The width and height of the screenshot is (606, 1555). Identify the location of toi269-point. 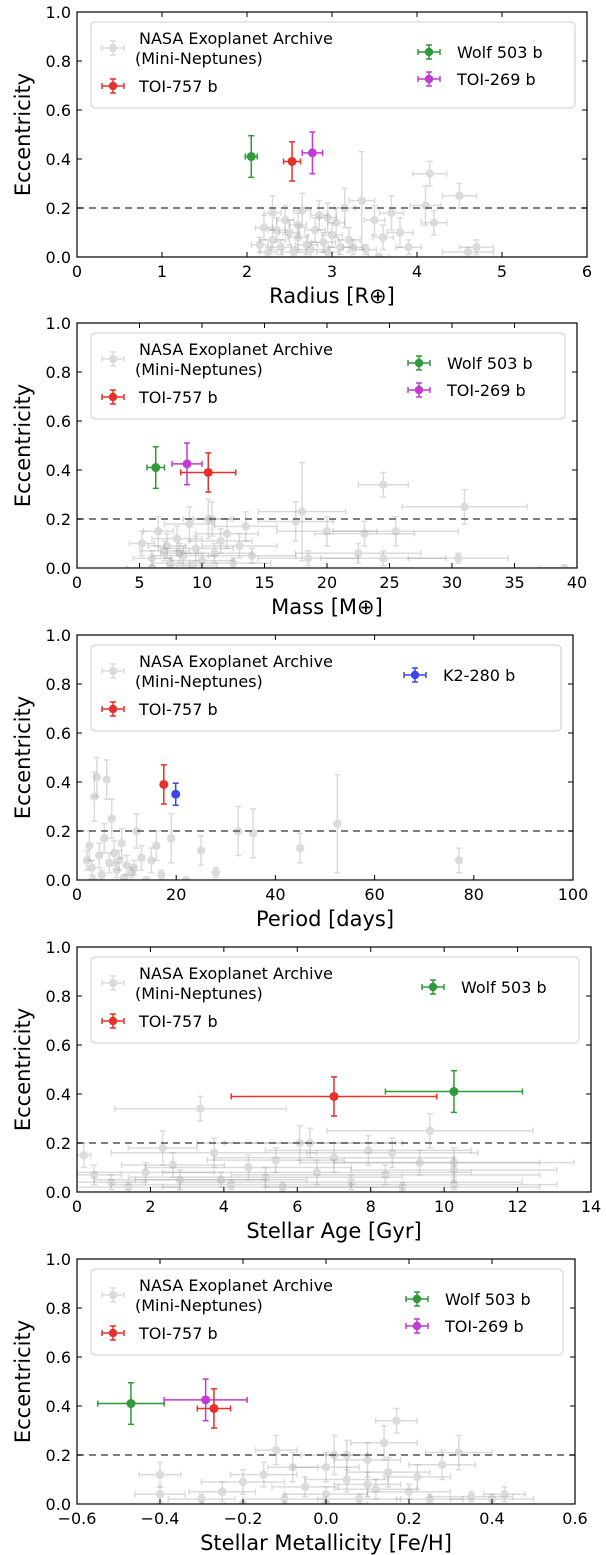
(312, 153).